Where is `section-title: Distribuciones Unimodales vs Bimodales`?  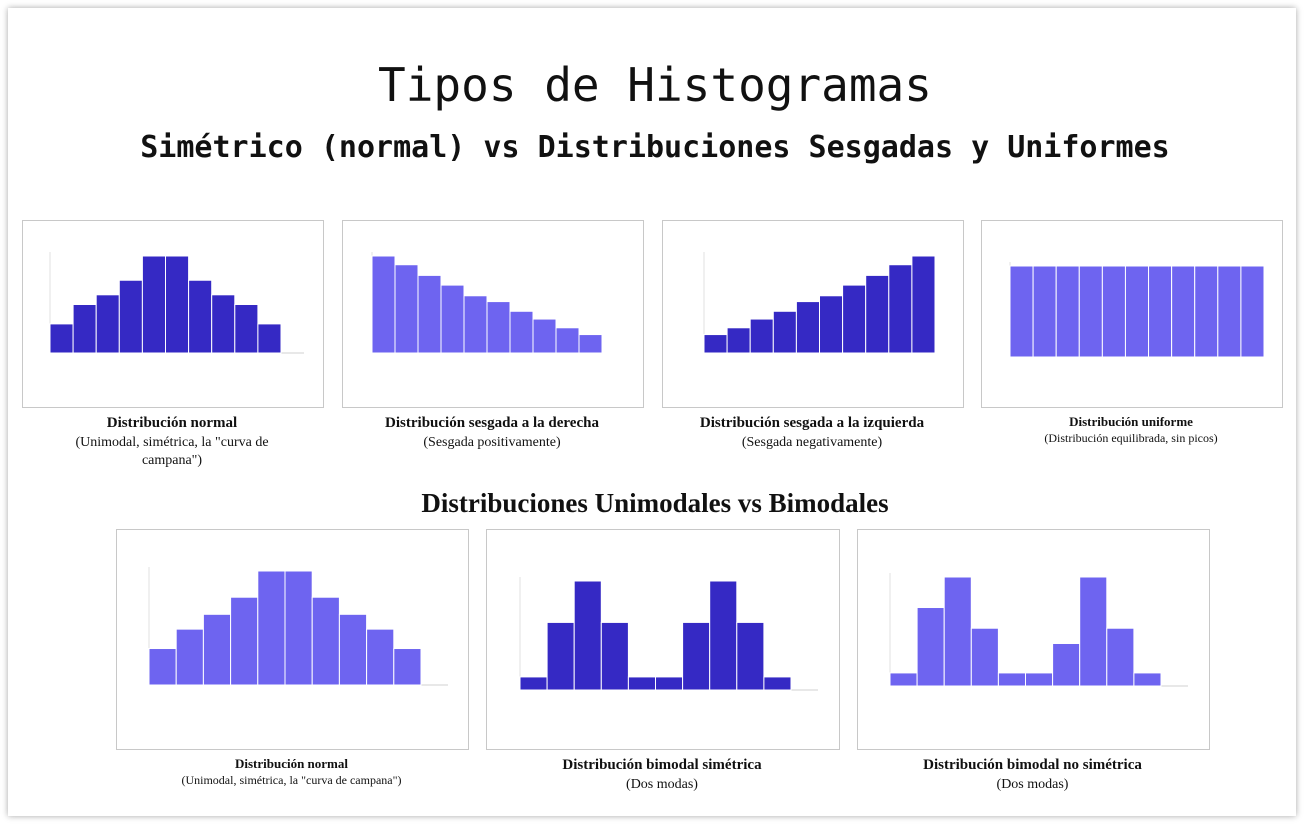
section-title: Distribuciones Unimodales vs Bimodales is located at coordinates (655, 503).